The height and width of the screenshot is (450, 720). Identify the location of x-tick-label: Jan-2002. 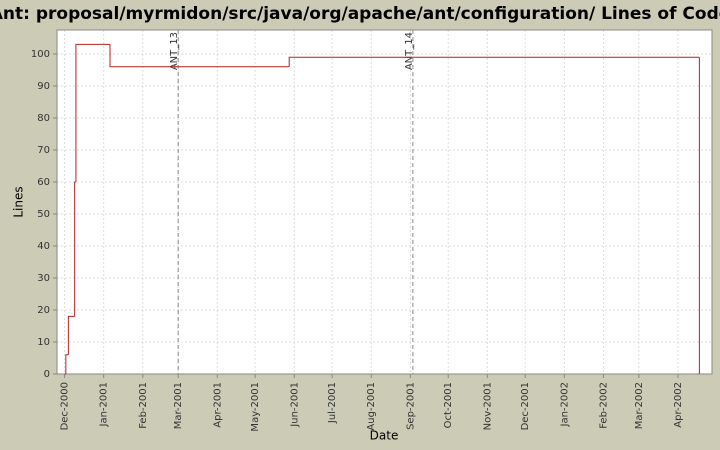
(564, 404).